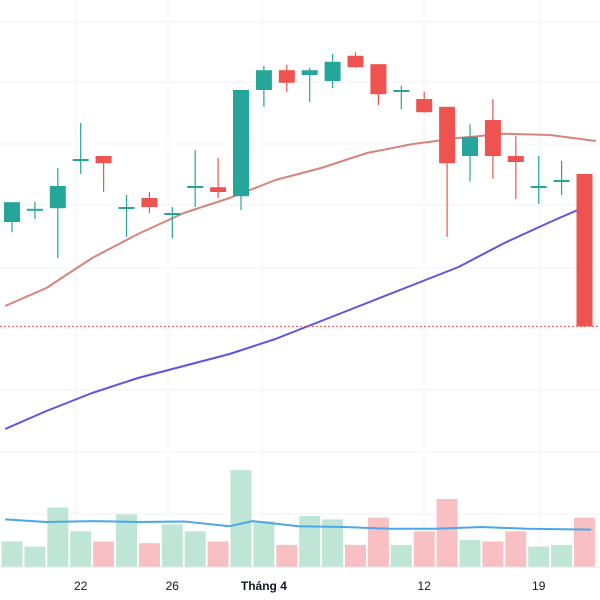 Image resolution: width=600 pixels, height=600 pixels. Describe the element at coordinates (81, 586) in the screenshot. I see `x-tick-label: 22` at that location.